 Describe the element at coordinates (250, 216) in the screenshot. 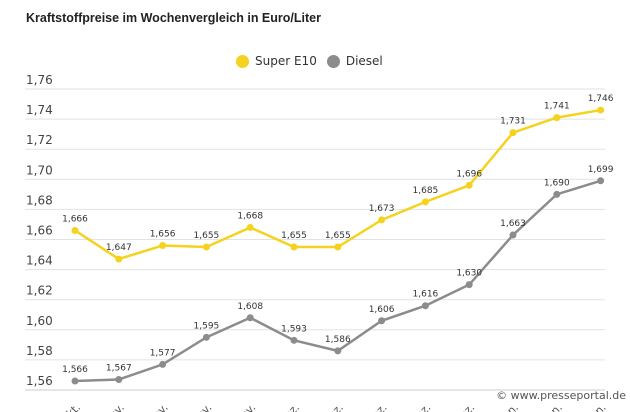

I see `data-label-super-e10: 1,668` at that location.